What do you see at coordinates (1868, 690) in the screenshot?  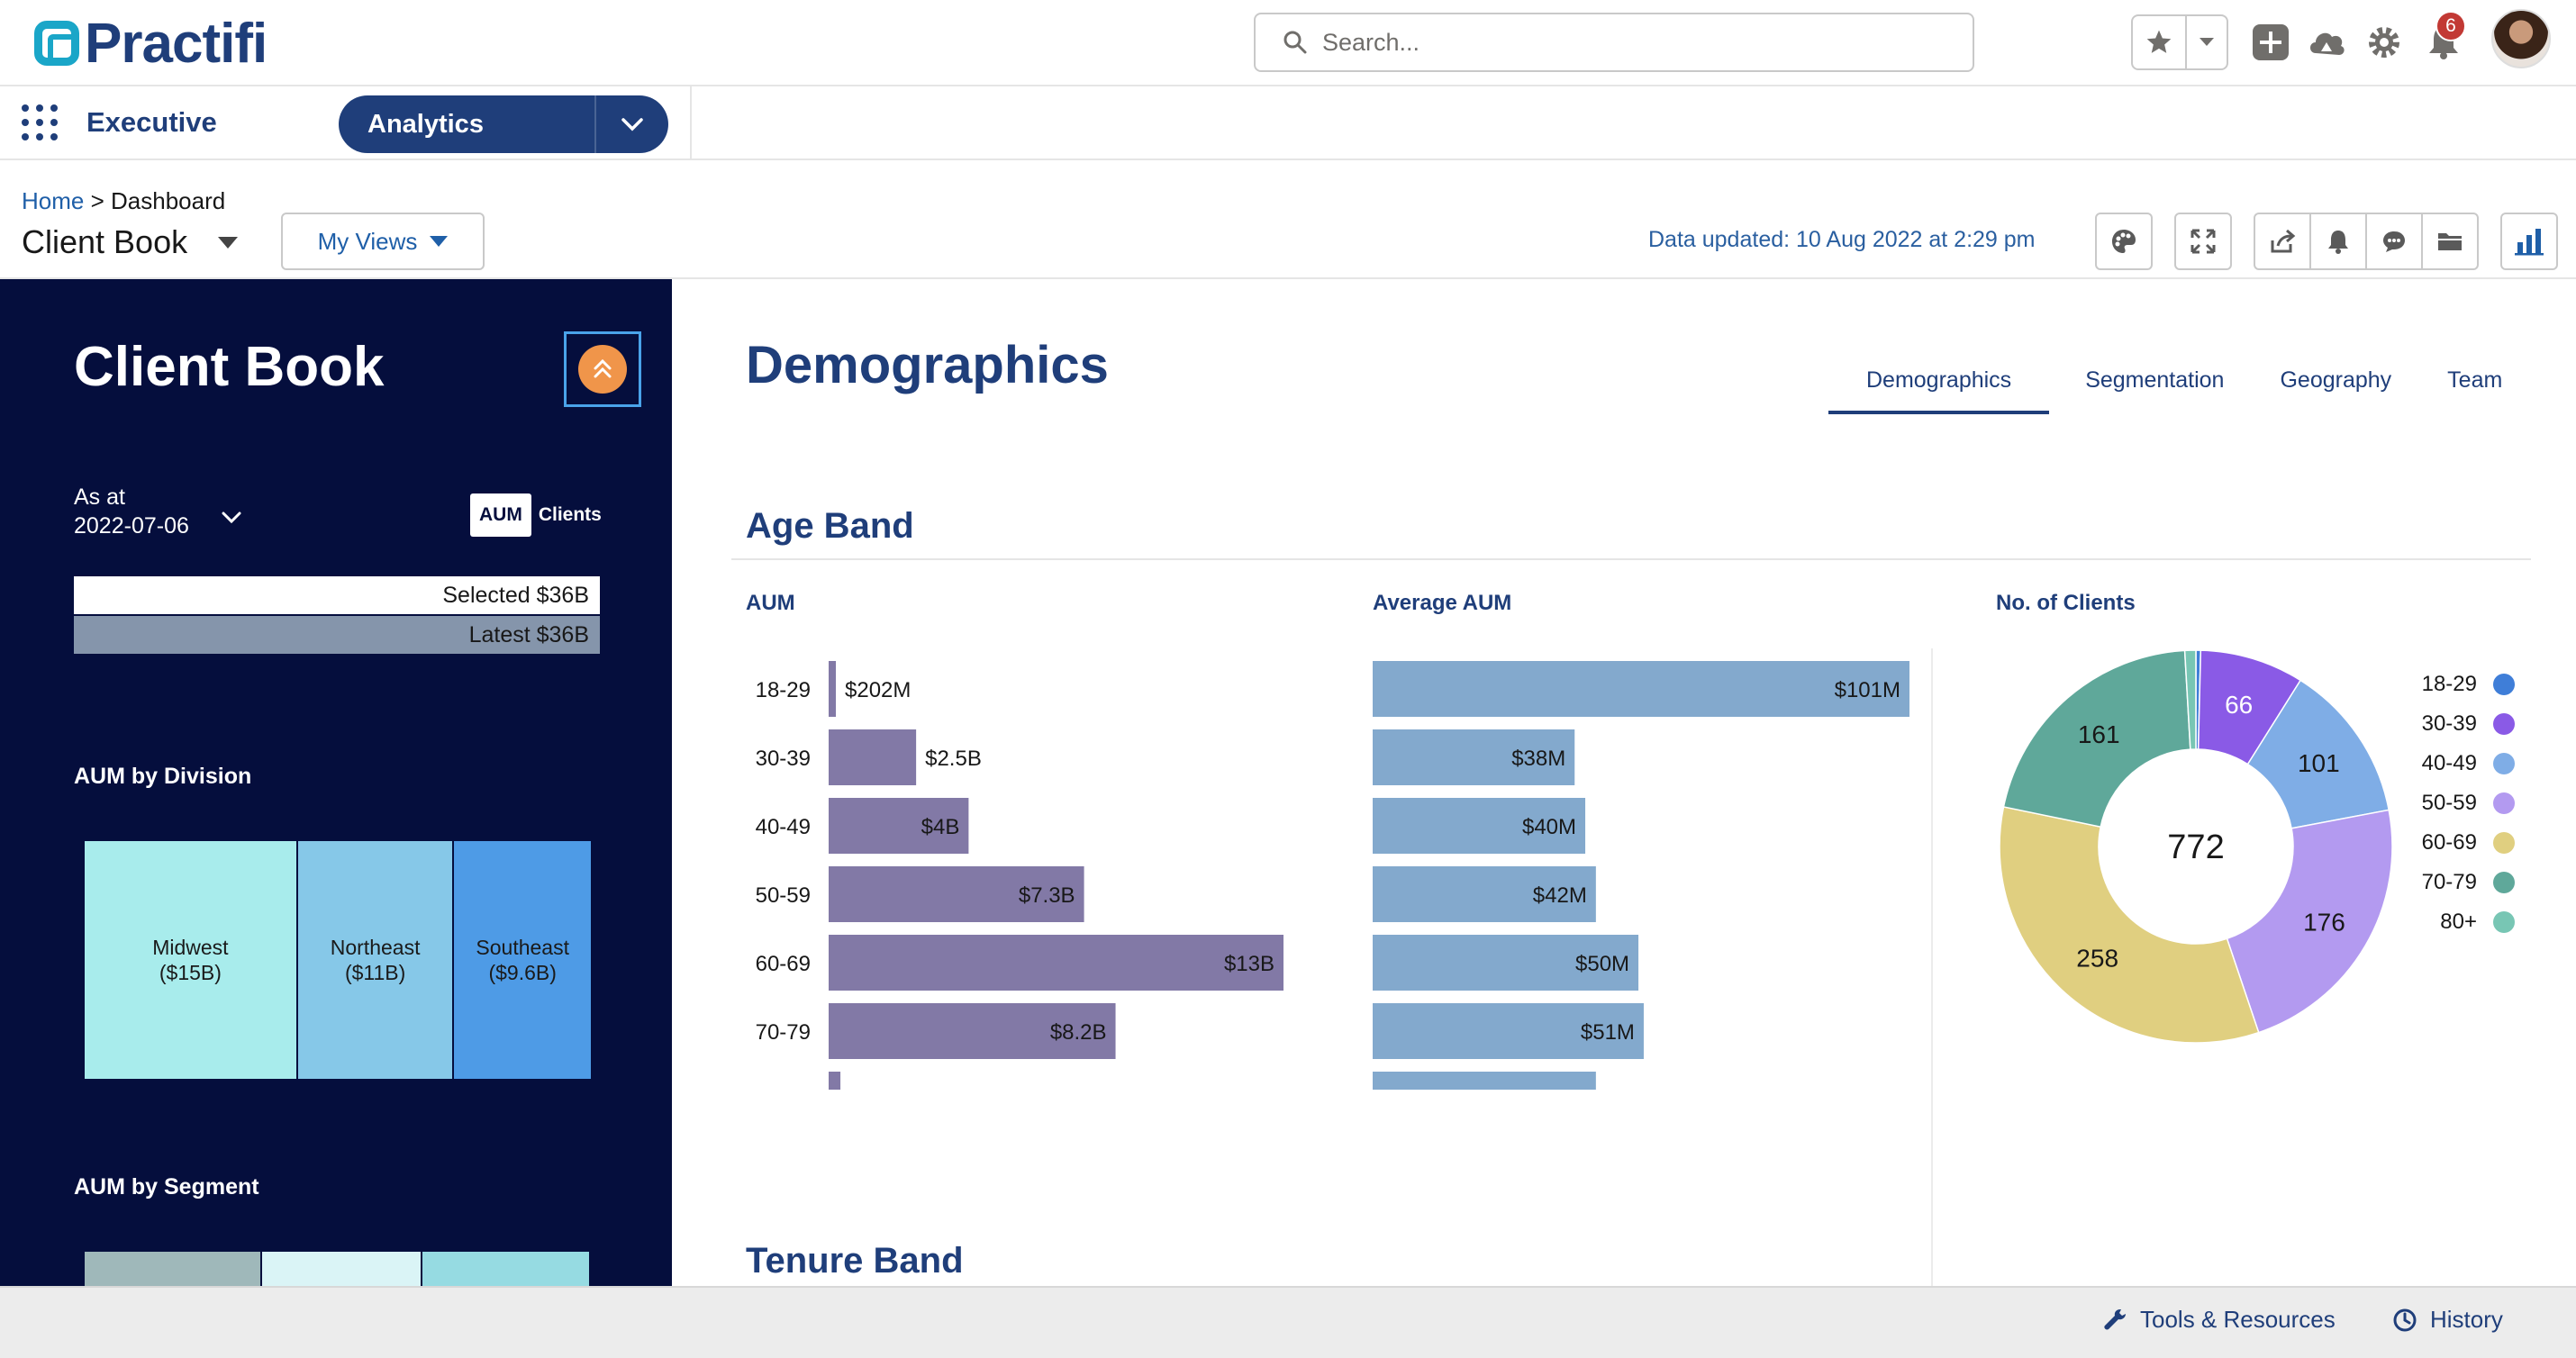 I see `data-label: $101M` at bounding box center [1868, 690].